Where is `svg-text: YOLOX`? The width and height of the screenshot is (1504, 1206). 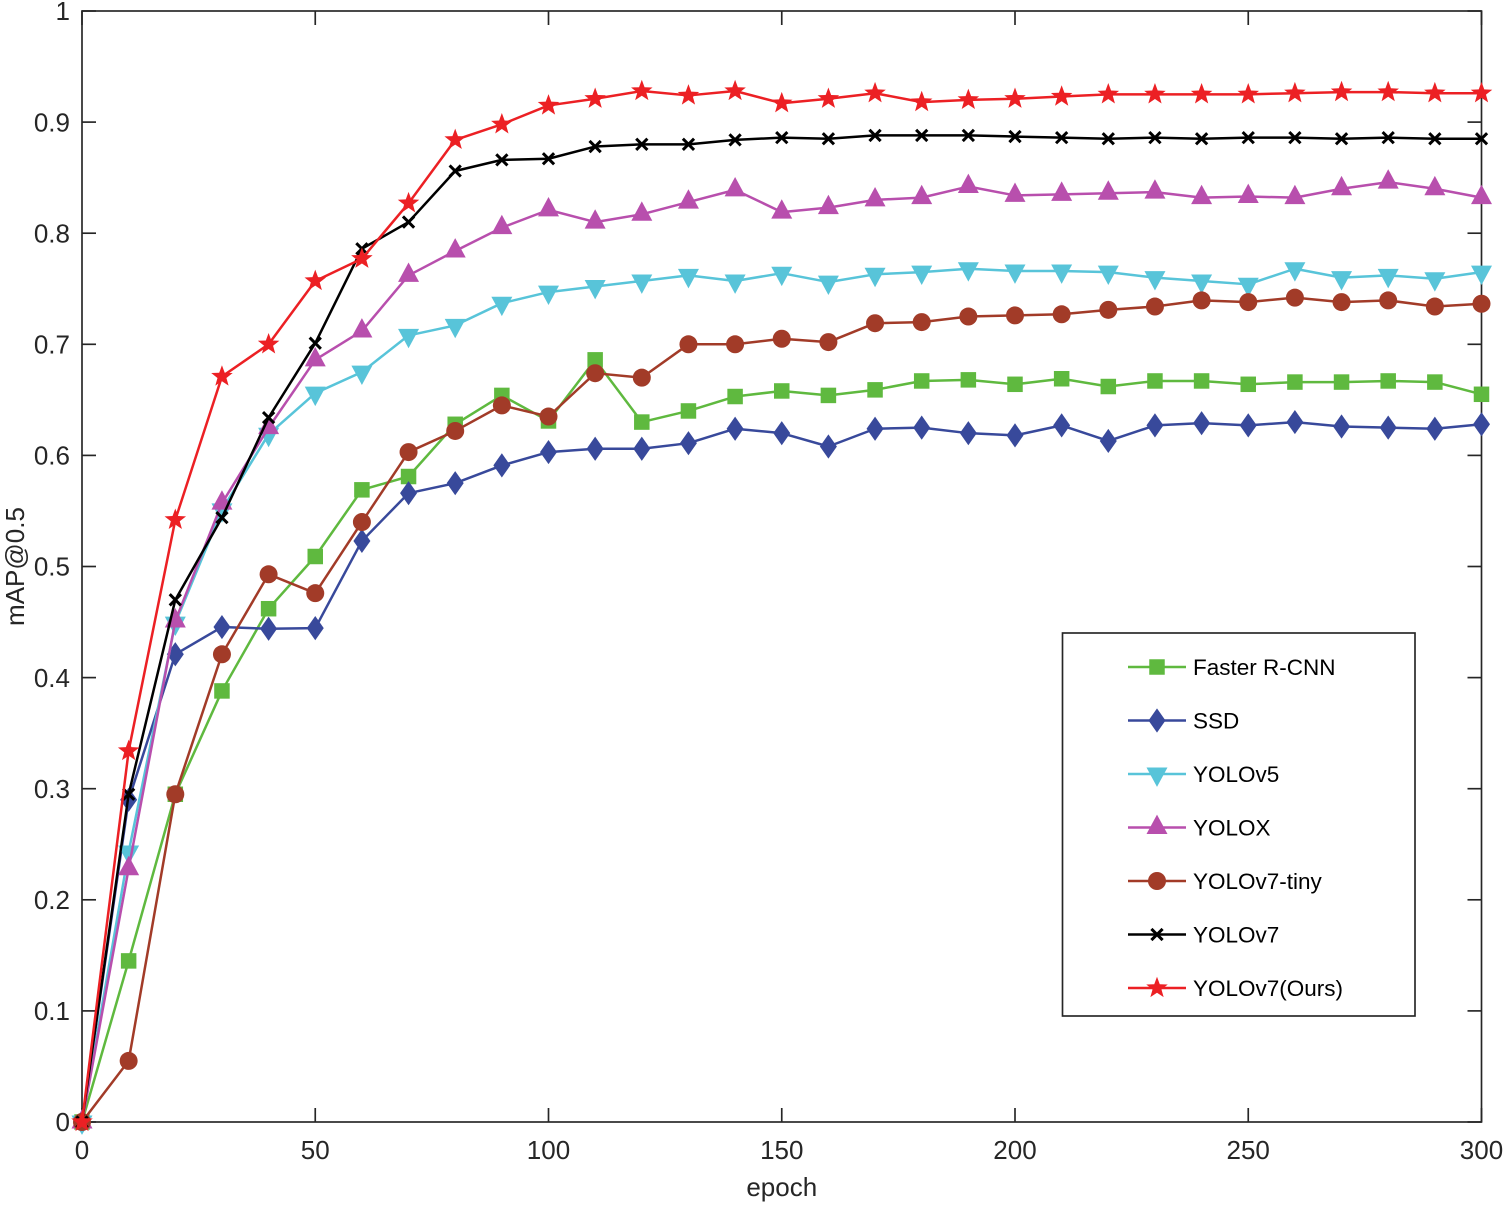 svg-text: YOLOX is located at coordinates (1232, 828).